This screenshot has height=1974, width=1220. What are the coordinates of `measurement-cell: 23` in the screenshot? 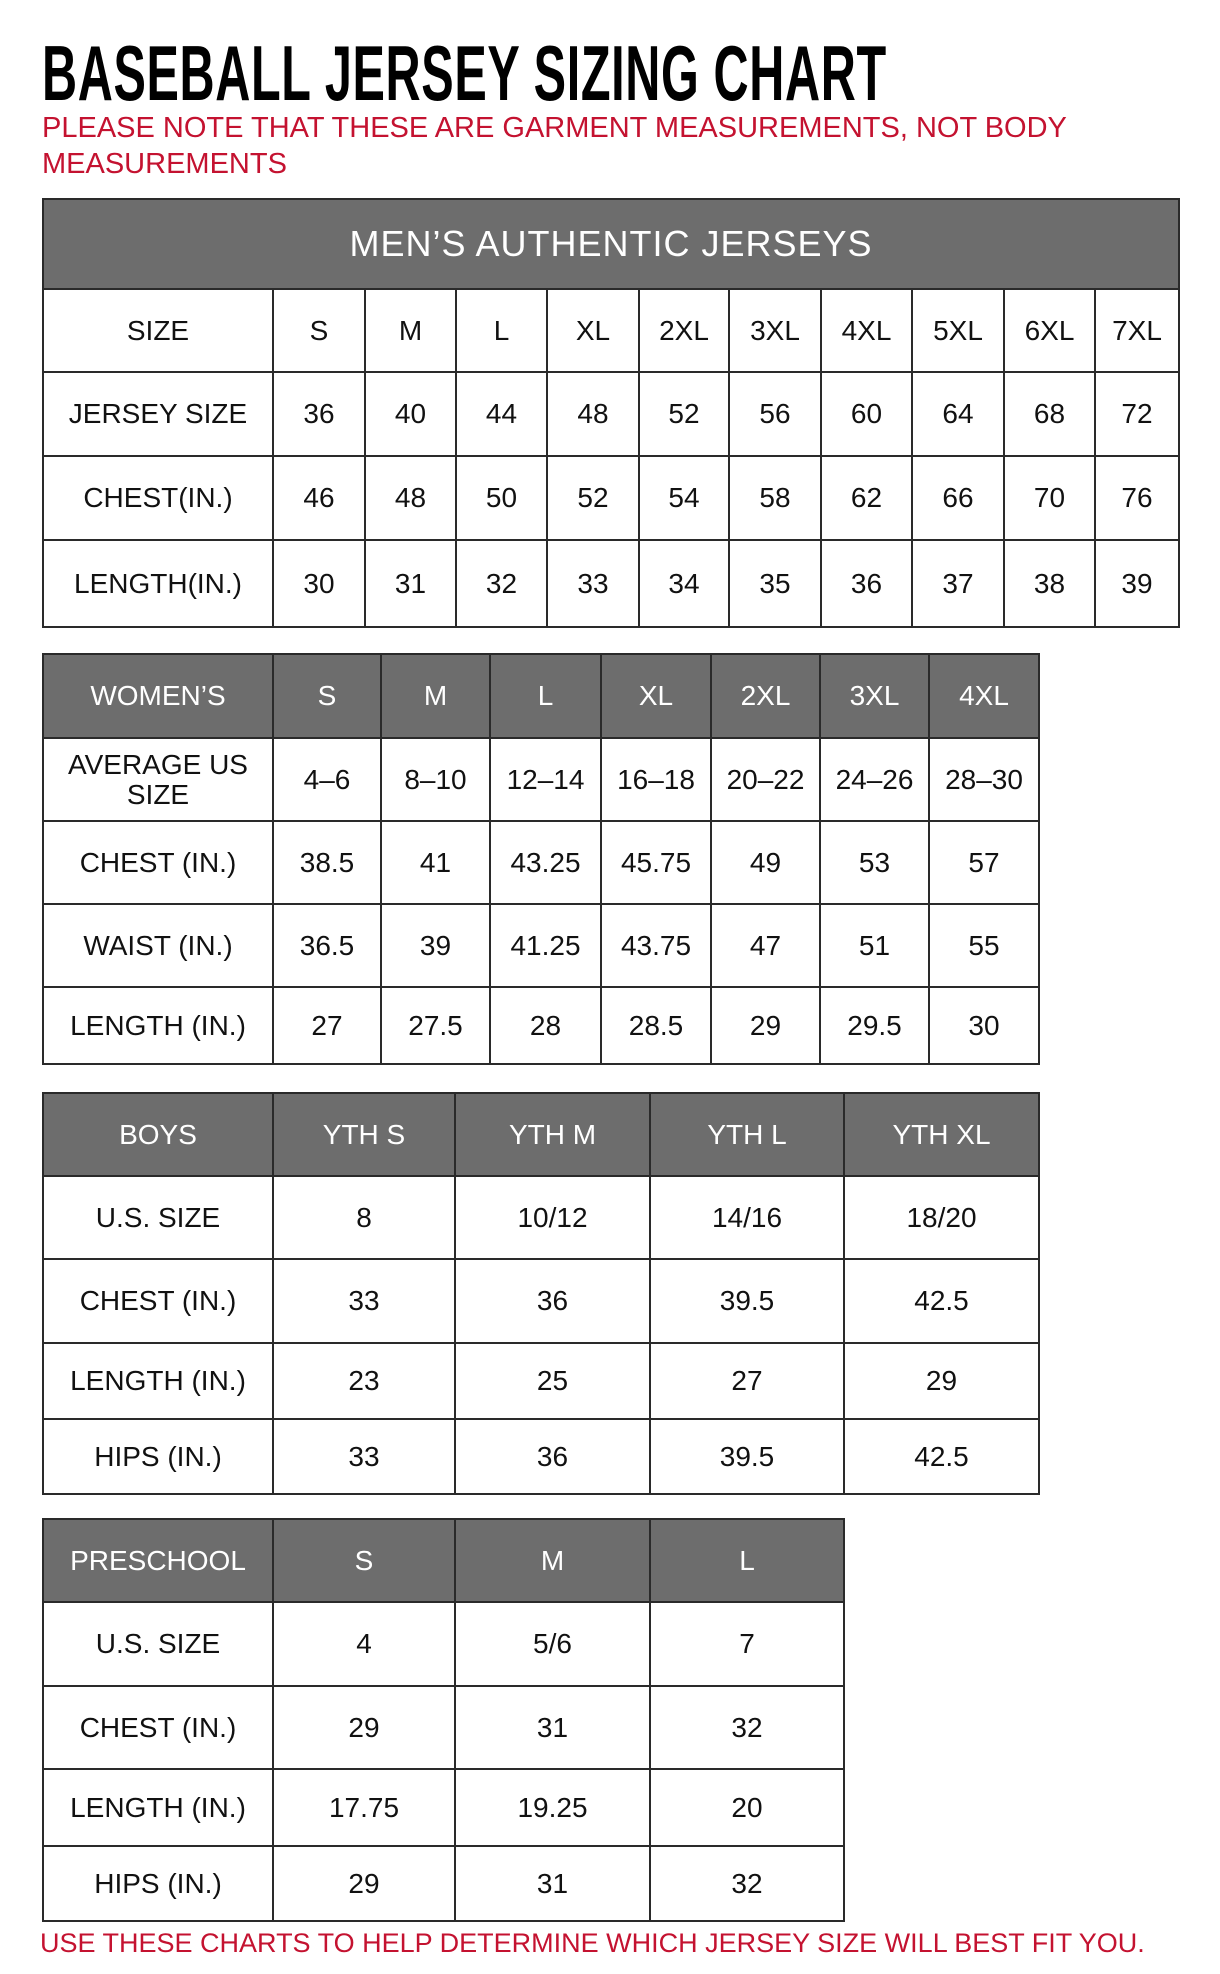 It's located at (364, 1381).